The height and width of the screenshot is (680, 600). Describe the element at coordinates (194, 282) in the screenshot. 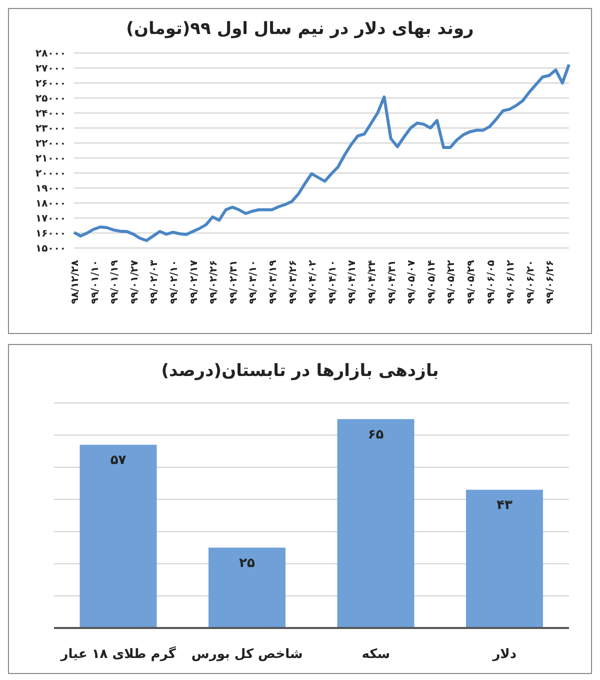

I see `x-tick-label: ۹۹/۰۲/۱۷` at that location.